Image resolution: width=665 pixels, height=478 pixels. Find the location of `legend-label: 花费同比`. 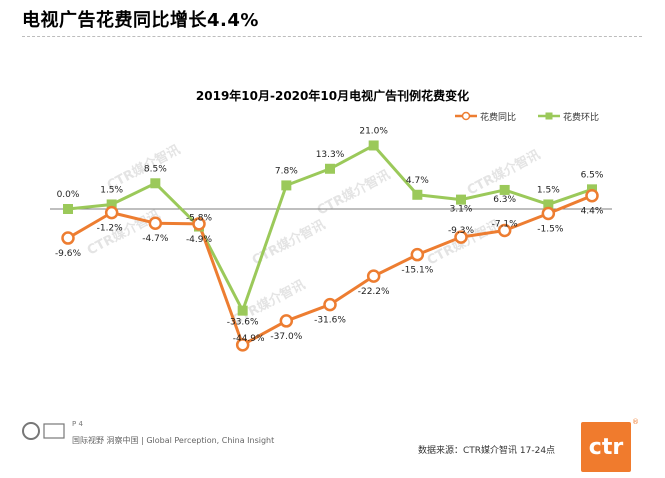

legend-label: 花费同比 is located at coordinates (498, 117).